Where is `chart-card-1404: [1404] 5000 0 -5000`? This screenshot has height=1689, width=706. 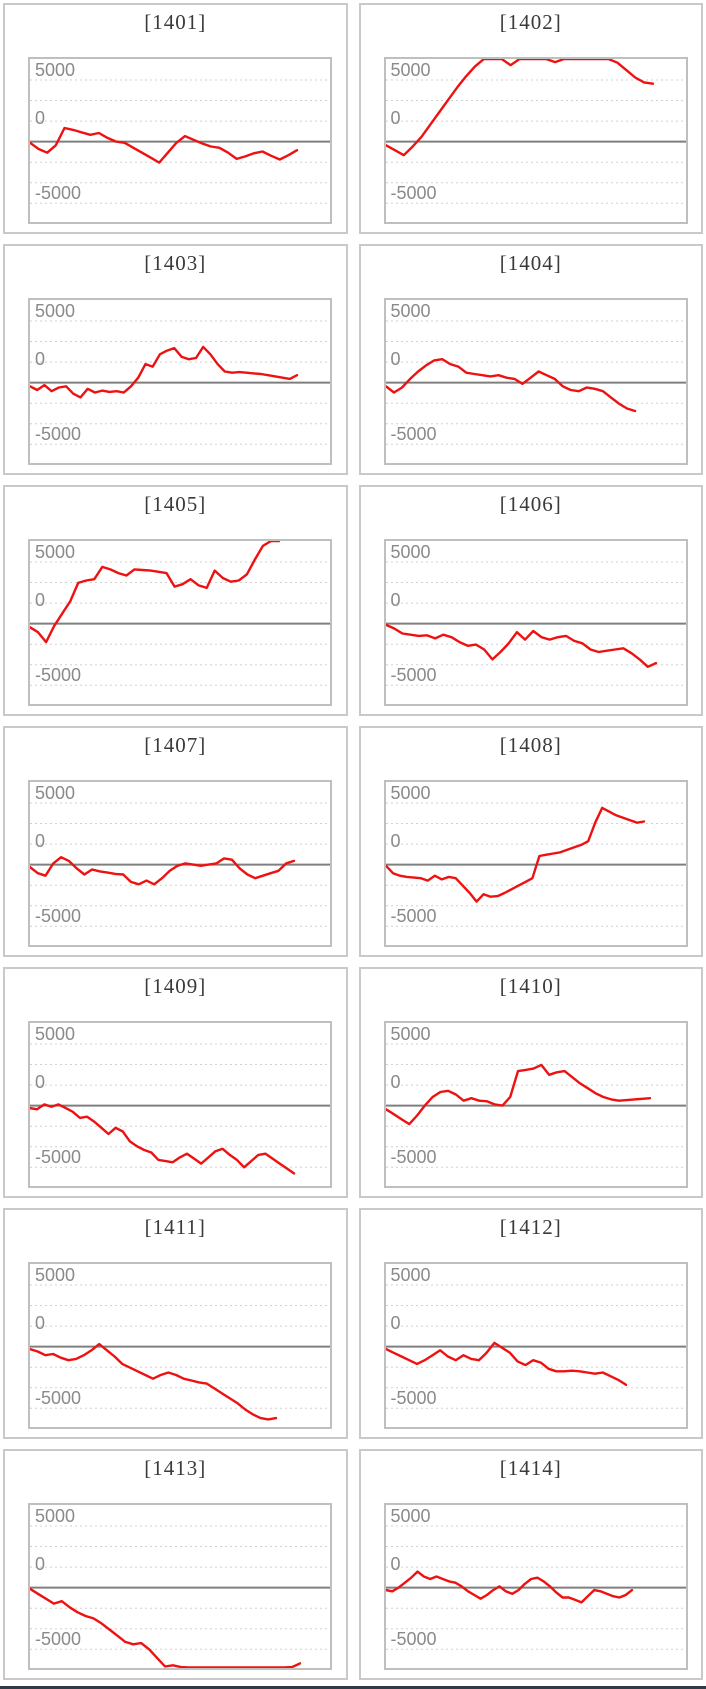
chart-card-1404: [1404] 5000 0 -5000 is located at coordinates (530, 359).